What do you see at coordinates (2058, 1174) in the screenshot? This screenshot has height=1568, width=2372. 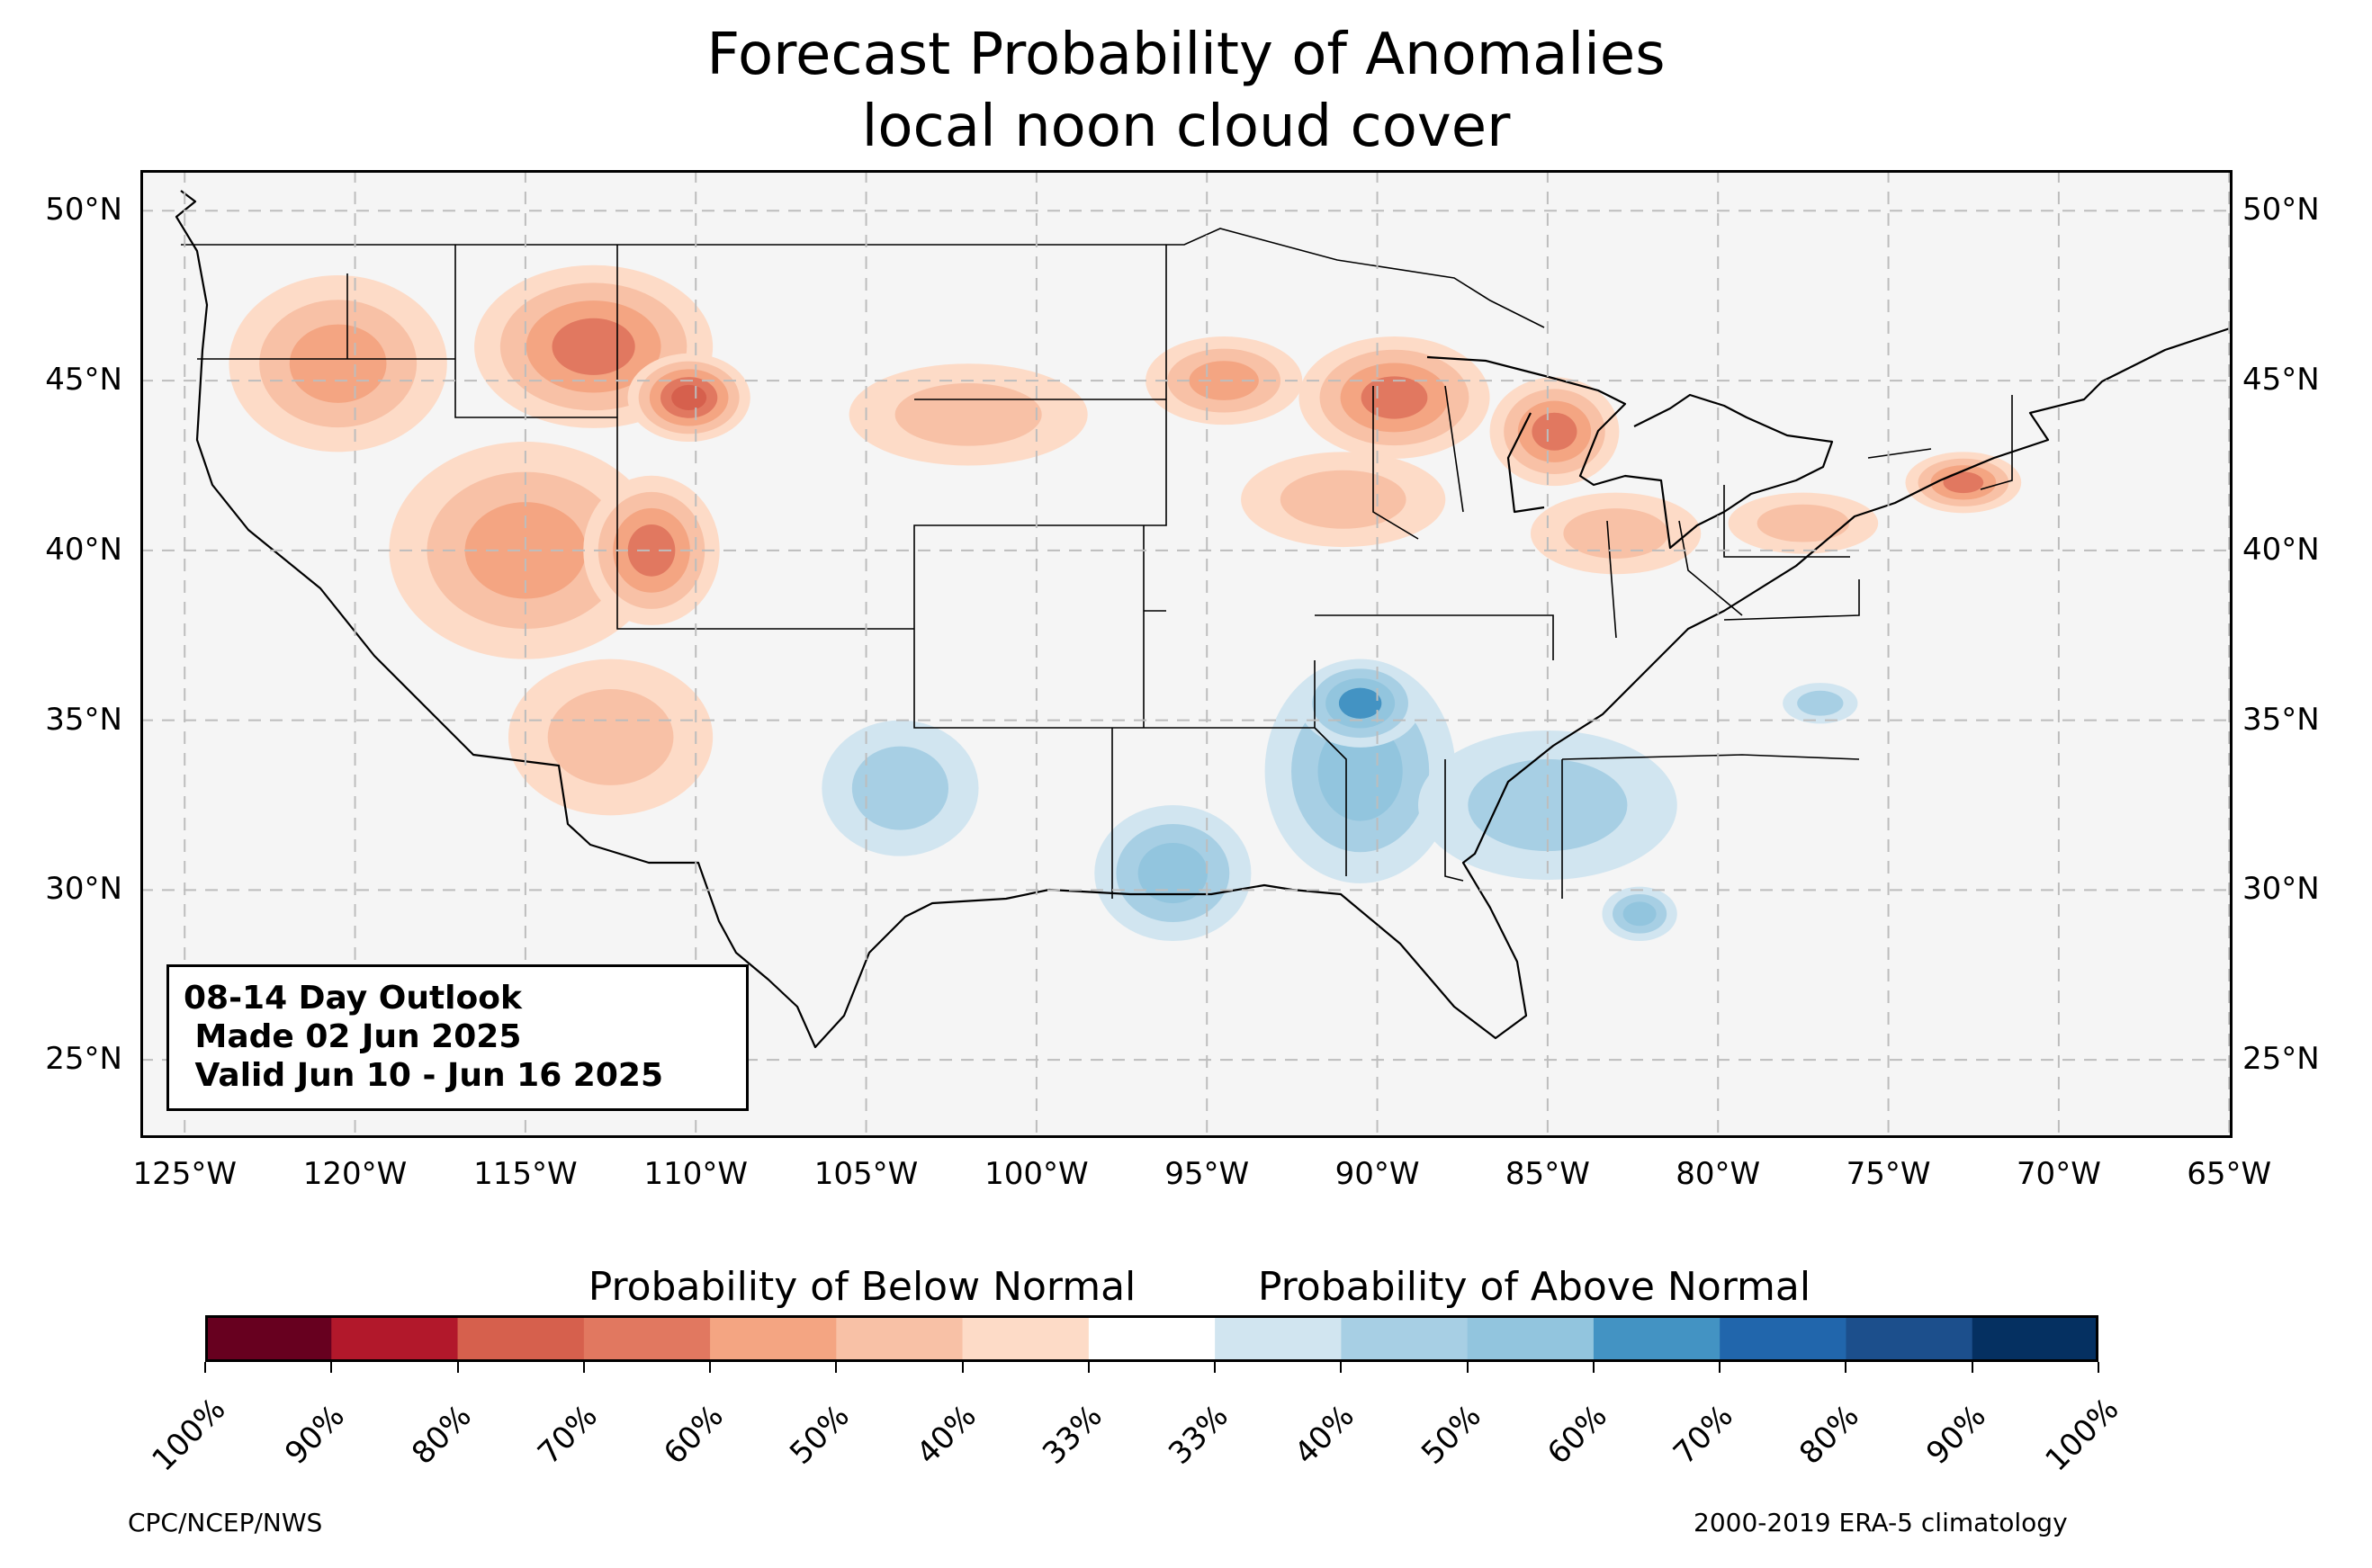 I see `lon-tick-label: 70°W` at bounding box center [2058, 1174].